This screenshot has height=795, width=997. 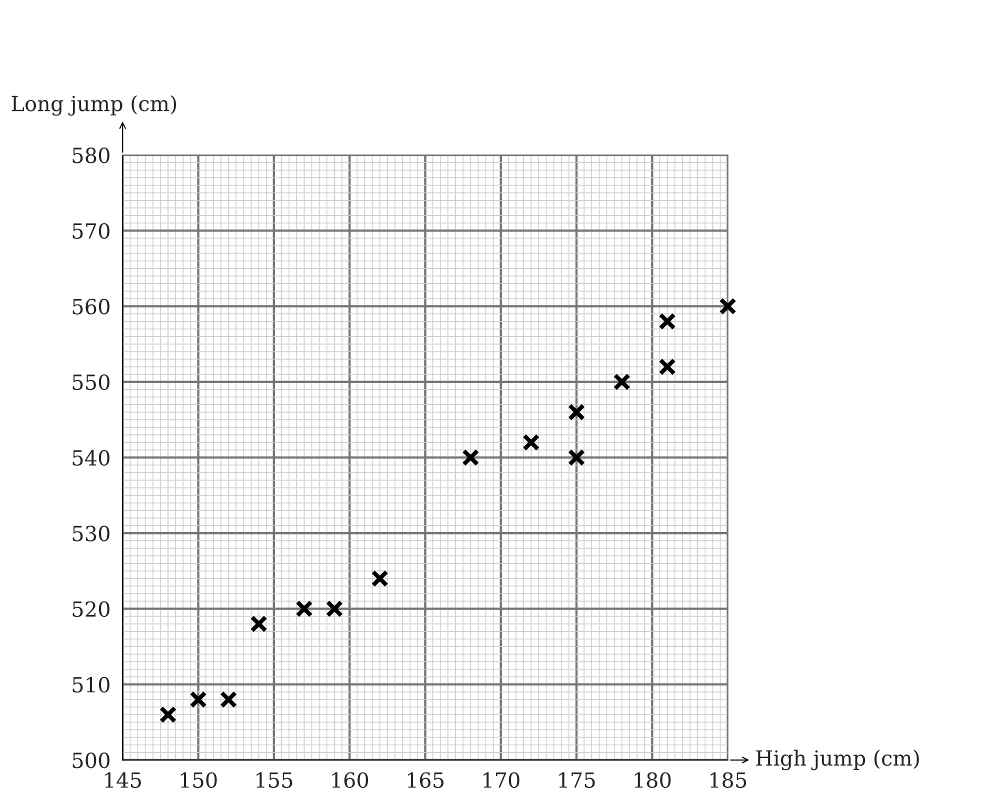 I want to click on y-tick-label: 580, so click(x=91, y=155).